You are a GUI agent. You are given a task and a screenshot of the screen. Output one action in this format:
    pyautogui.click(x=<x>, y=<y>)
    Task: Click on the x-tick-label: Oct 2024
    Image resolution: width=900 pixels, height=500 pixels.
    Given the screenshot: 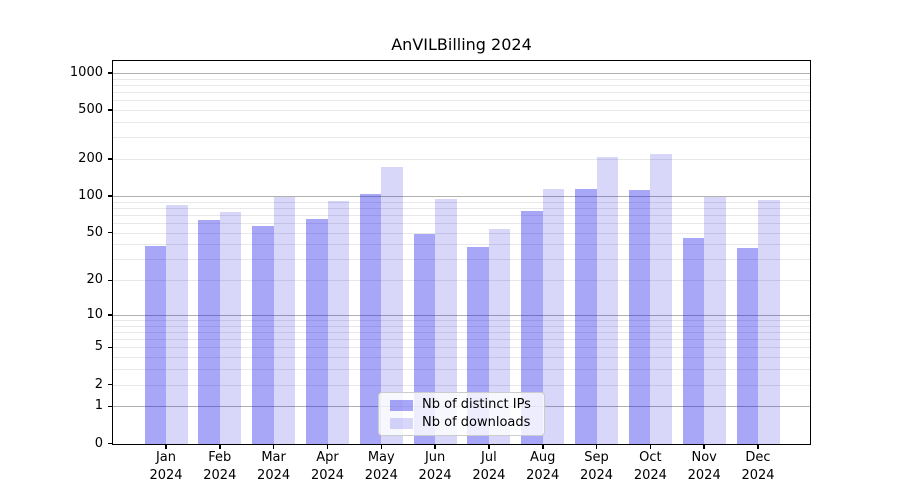 What is the action you would take?
    pyautogui.click(x=650, y=466)
    